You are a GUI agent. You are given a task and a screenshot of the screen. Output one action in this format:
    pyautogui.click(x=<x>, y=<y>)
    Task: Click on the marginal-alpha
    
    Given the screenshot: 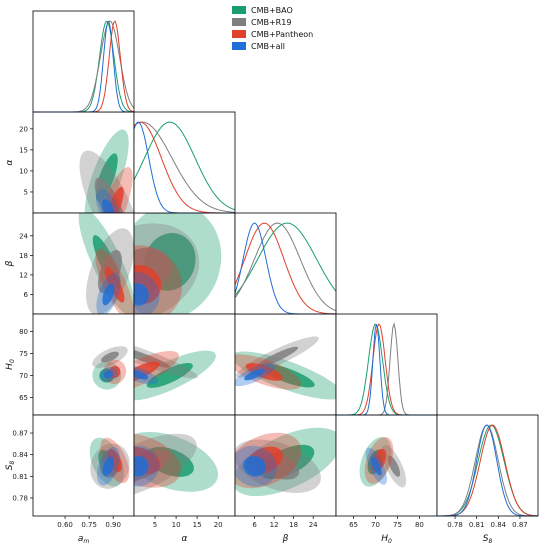 What is the action you would take?
    pyautogui.click(x=184, y=162)
    